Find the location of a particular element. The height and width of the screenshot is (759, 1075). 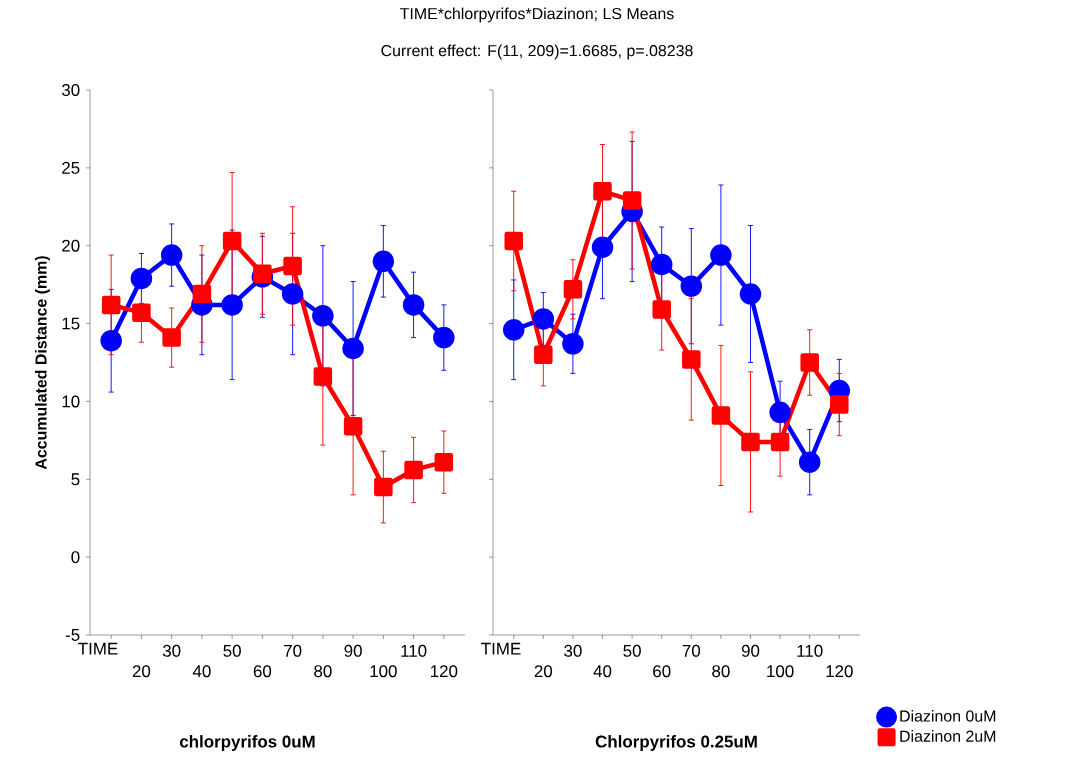

y-tick-label: 5 is located at coordinates (75, 479).